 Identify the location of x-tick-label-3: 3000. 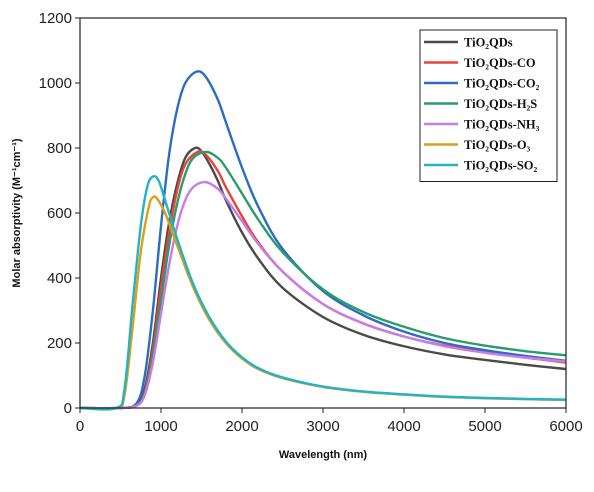
(322, 426).